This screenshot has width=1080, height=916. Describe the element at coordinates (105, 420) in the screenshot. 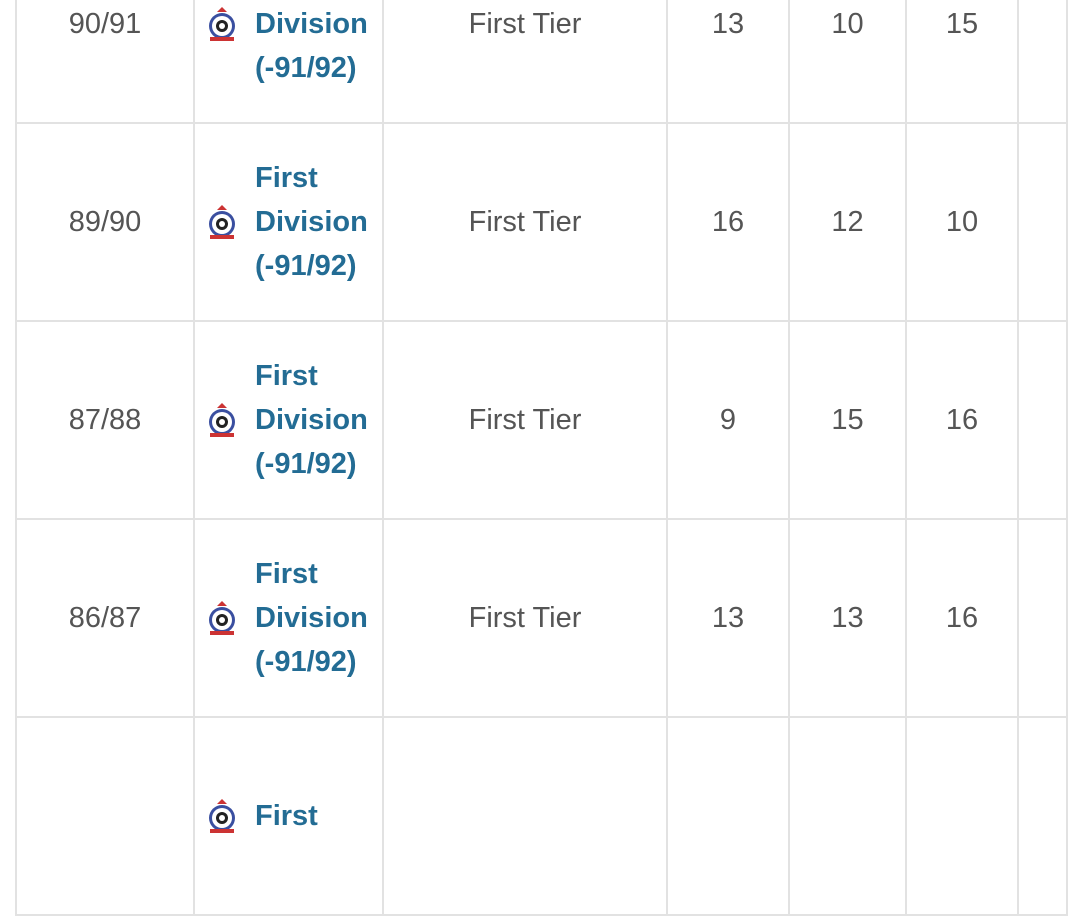

I see `season-cell: 87/88` at that location.